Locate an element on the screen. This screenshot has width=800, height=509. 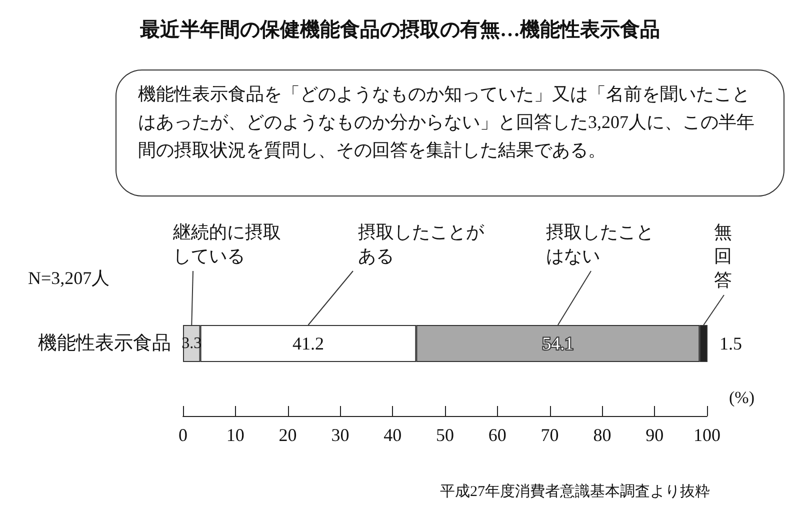
x-tick-label: 0 is located at coordinates (183, 435).